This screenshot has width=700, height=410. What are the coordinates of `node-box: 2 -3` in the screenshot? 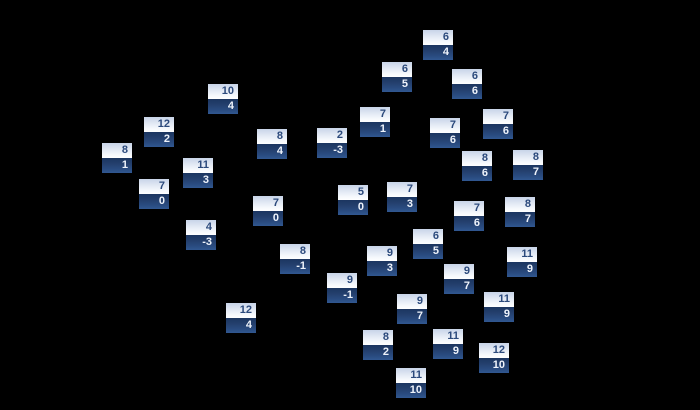 It's located at (332, 143).